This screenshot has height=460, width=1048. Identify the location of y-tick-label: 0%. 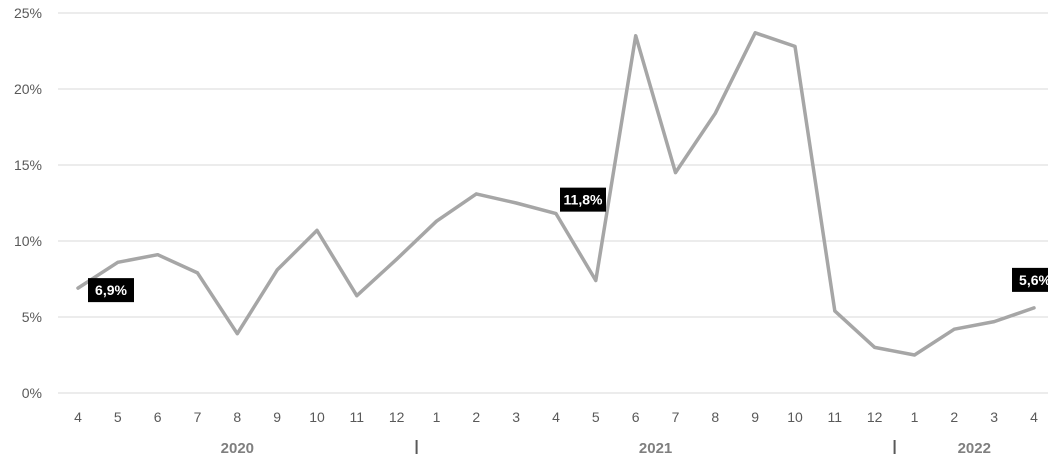
(32, 393).